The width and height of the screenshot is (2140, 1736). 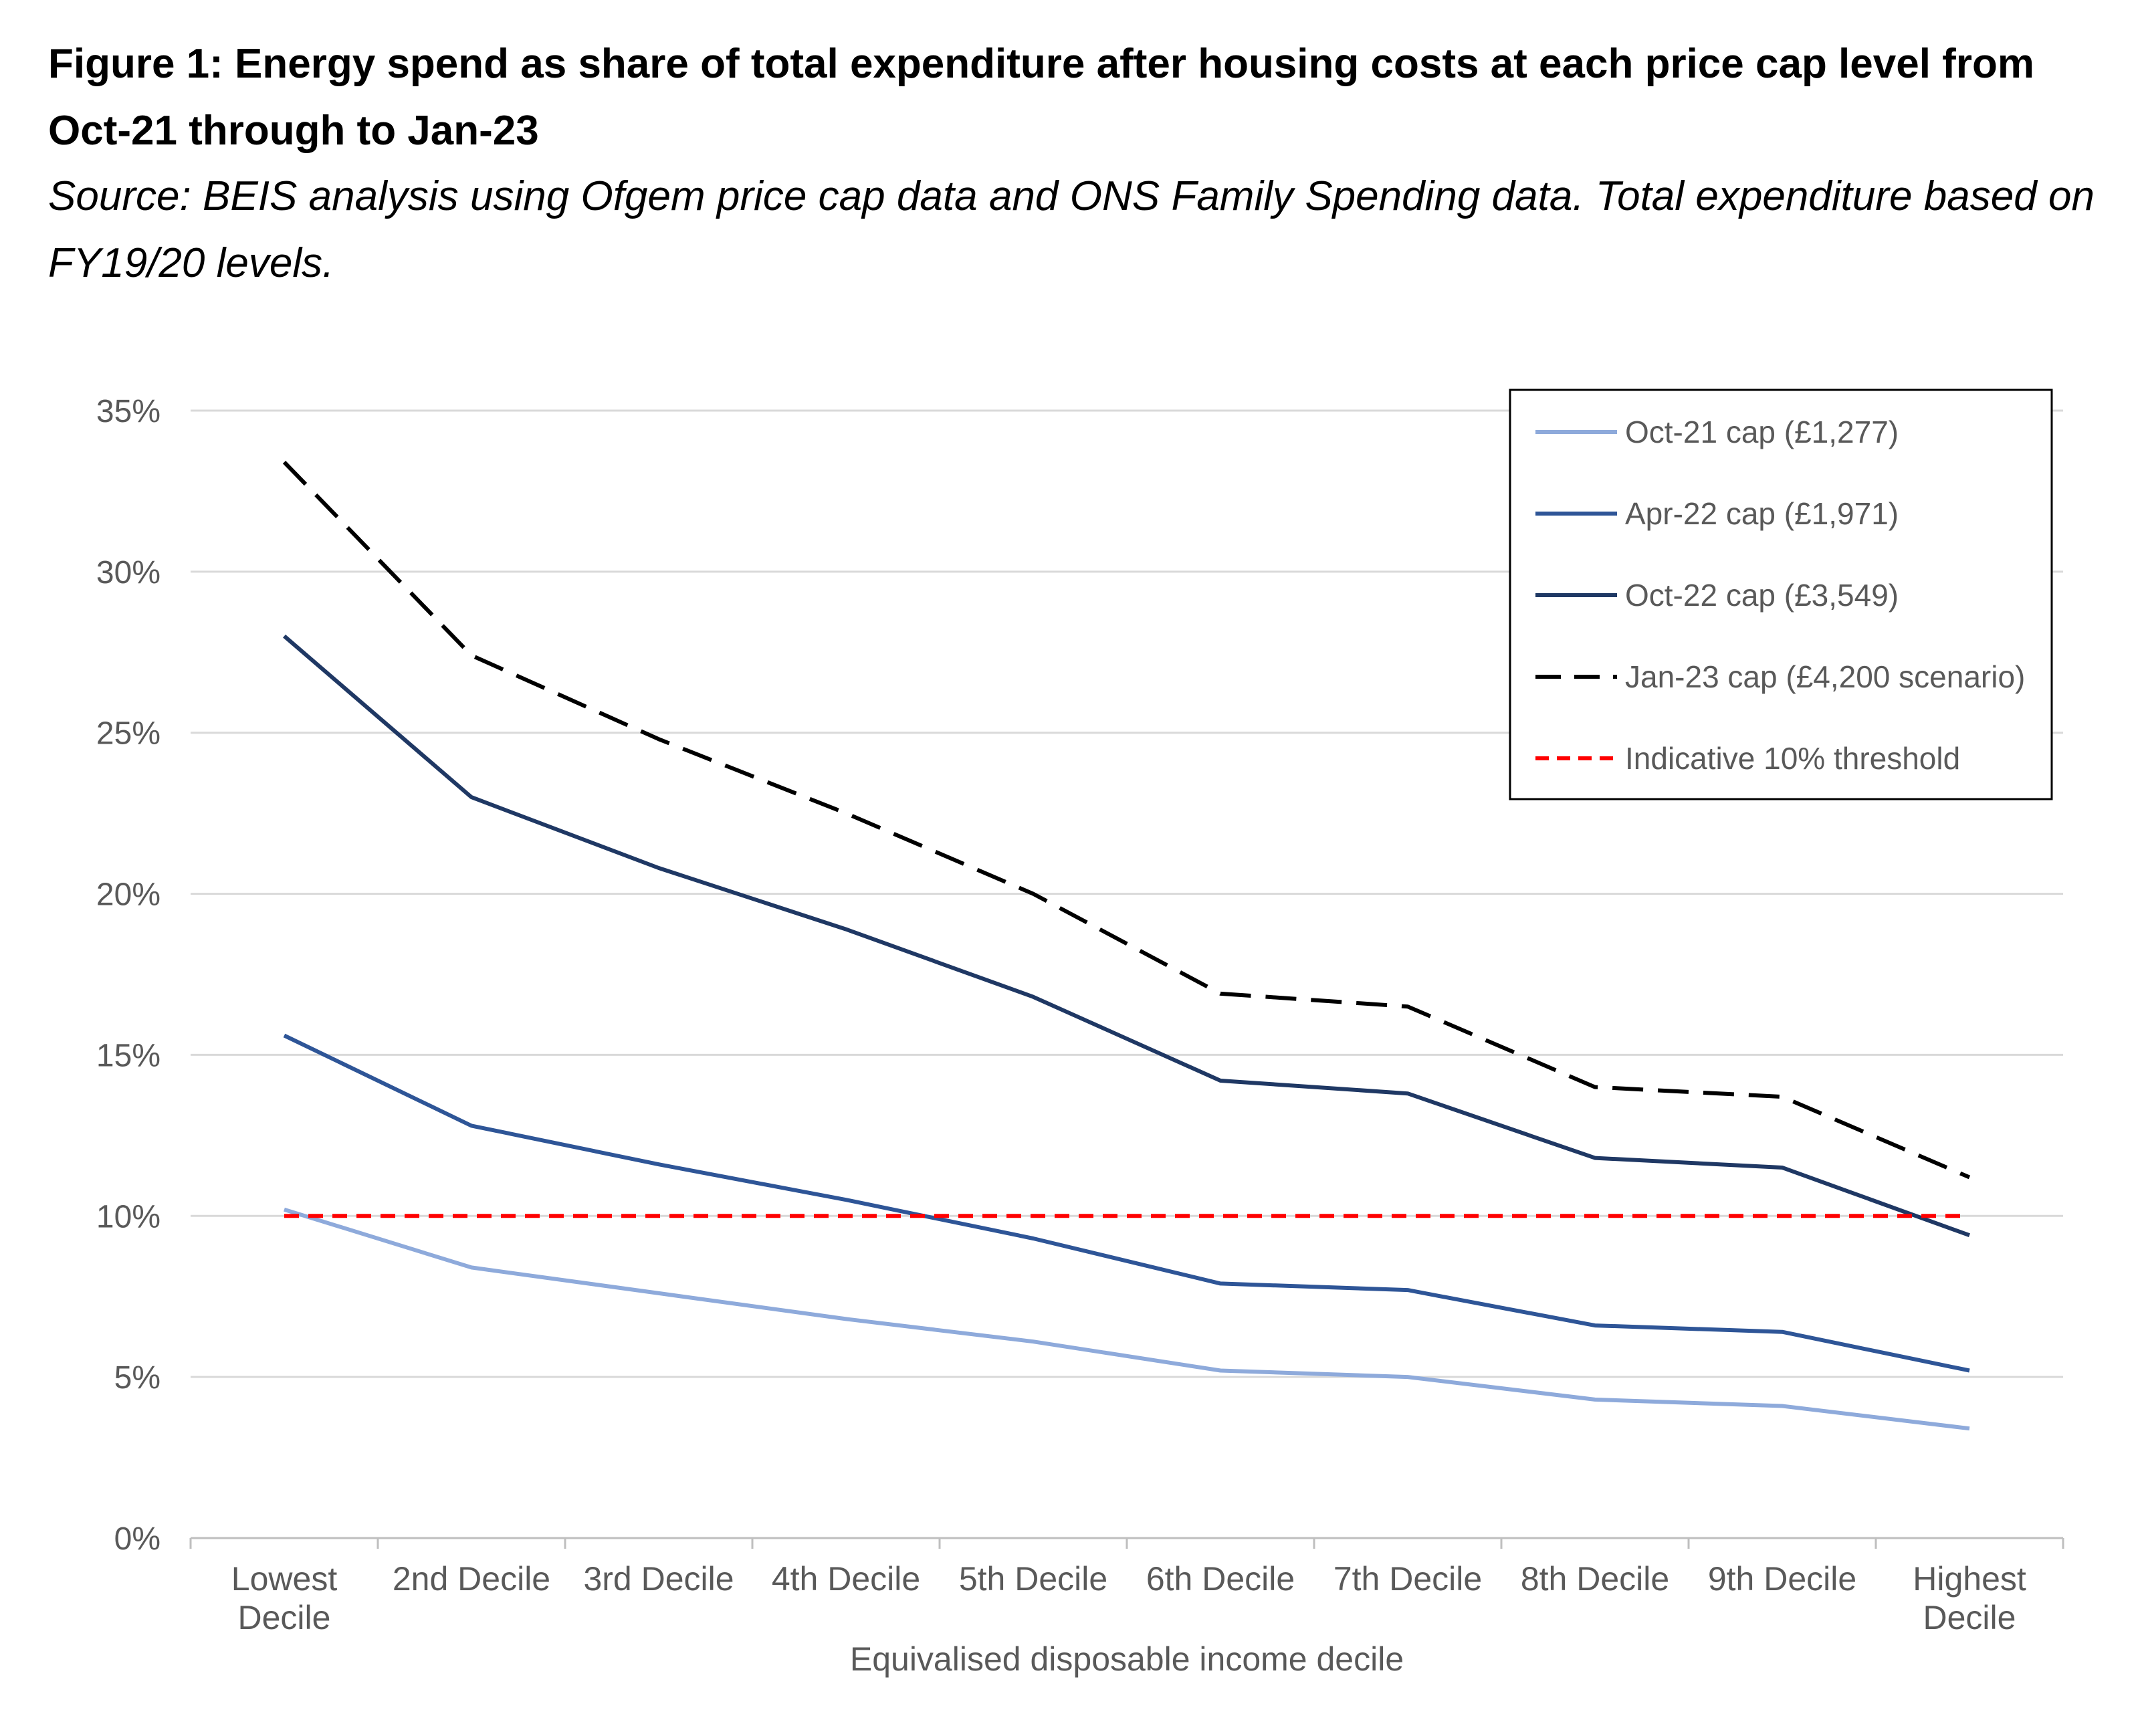 What do you see at coordinates (284, 1598) in the screenshot?
I see `x-tick-label: Lowest Decile` at bounding box center [284, 1598].